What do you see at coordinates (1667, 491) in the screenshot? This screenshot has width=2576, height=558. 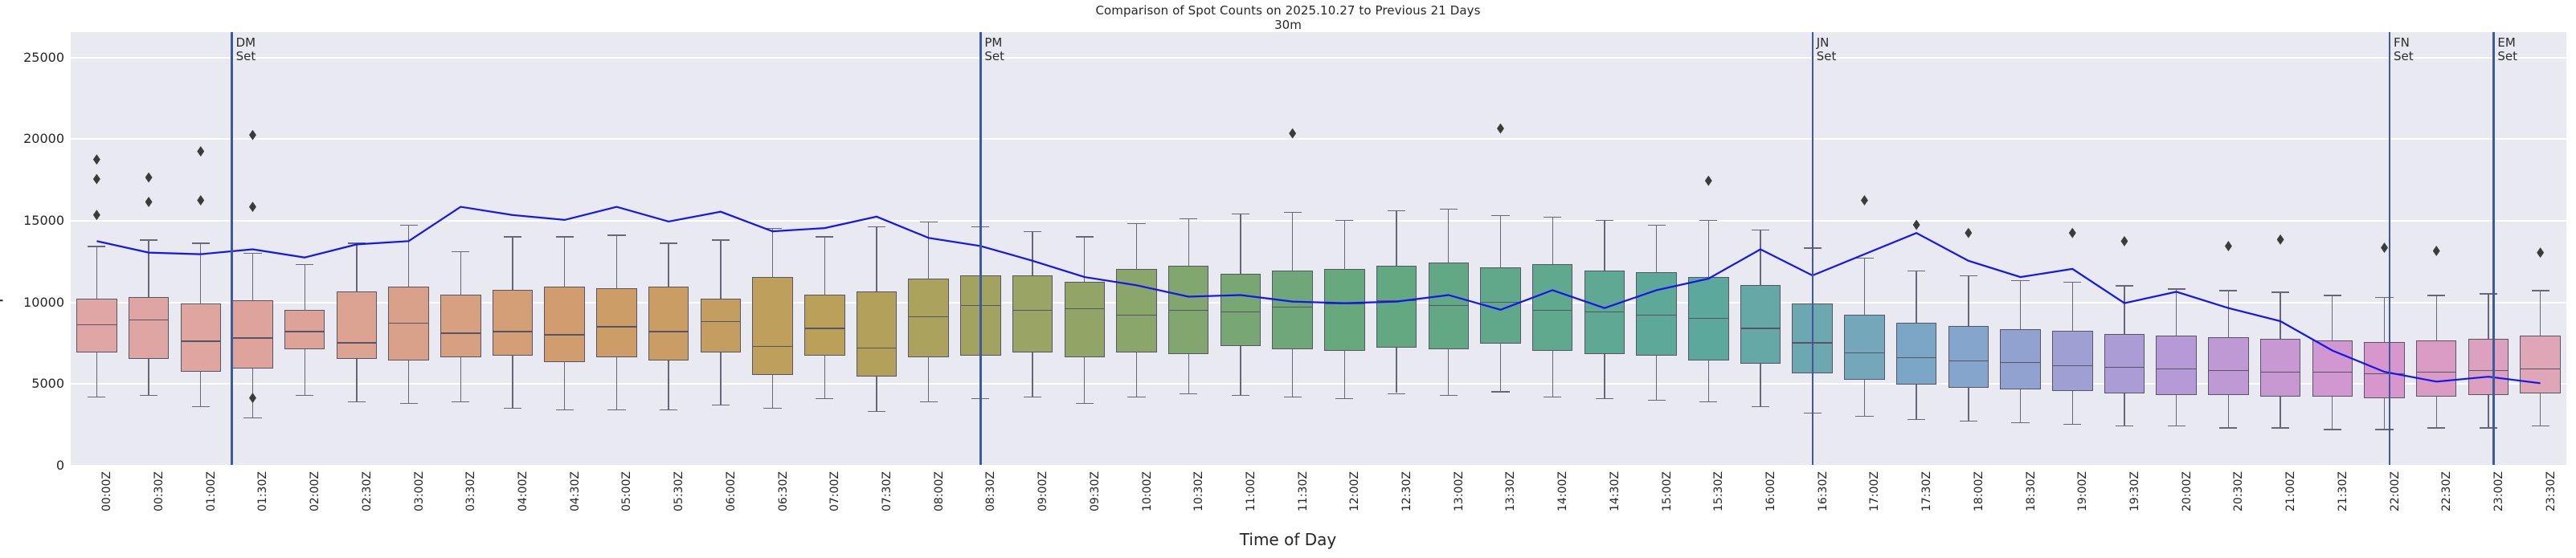 I see `x-tick-label: 15:00Z` at bounding box center [1667, 491].